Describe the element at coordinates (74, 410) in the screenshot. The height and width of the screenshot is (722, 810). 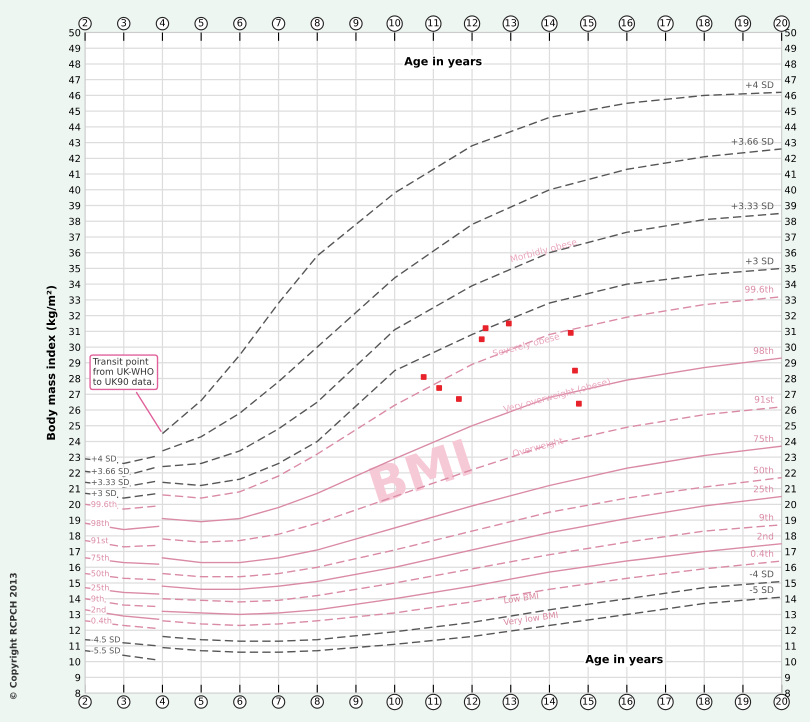
I see `y-tick-label: 26` at that location.